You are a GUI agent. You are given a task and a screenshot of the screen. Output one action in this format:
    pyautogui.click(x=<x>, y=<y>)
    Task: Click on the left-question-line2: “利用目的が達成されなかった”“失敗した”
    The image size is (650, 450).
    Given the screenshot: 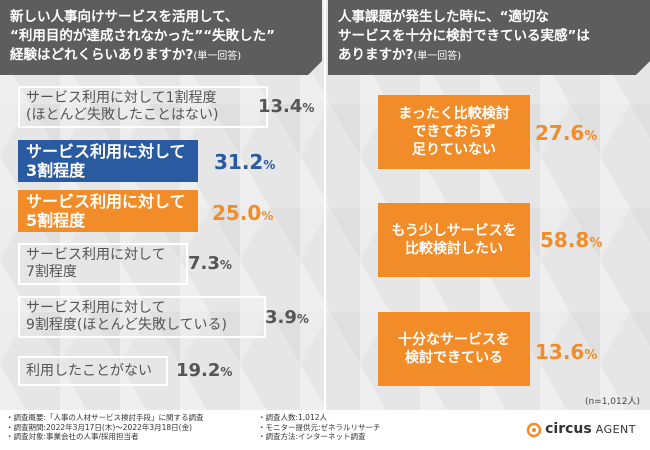 What is the action you would take?
    pyautogui.click(x=142, y=36)
    